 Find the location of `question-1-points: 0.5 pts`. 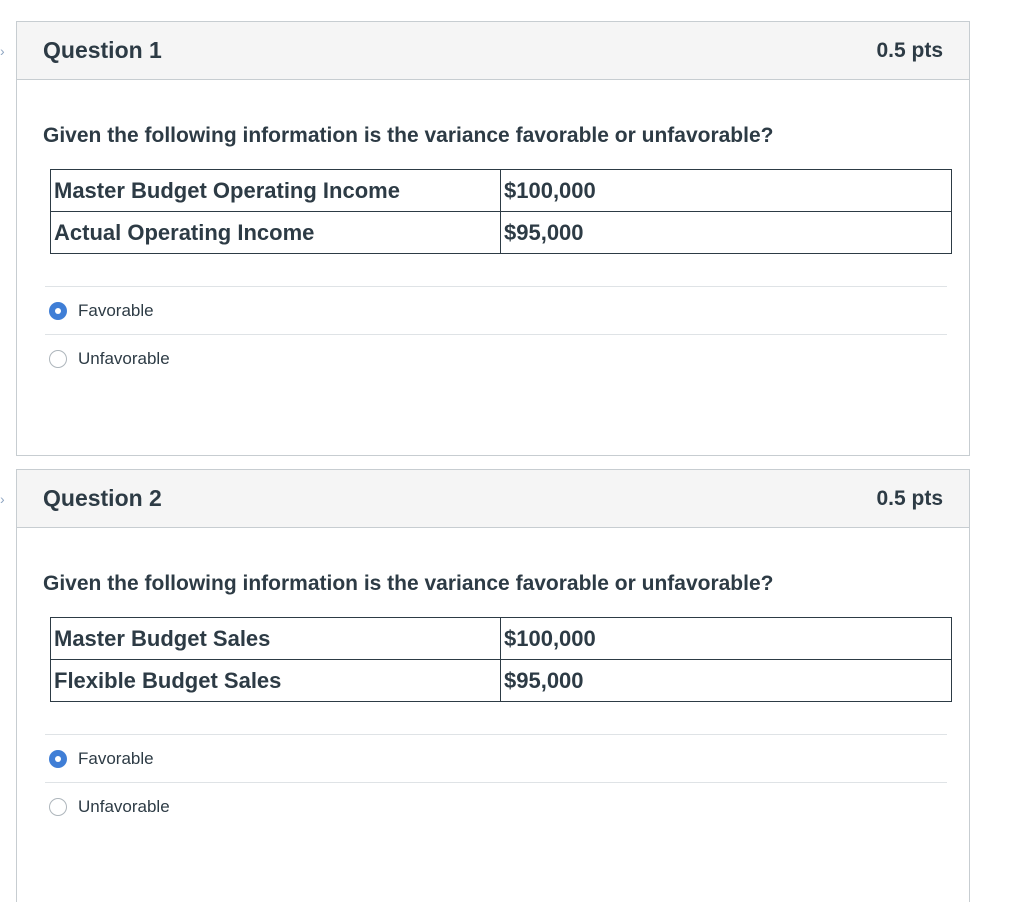

question-1-points: 0.5 pts is located at coordinates (909, 50).